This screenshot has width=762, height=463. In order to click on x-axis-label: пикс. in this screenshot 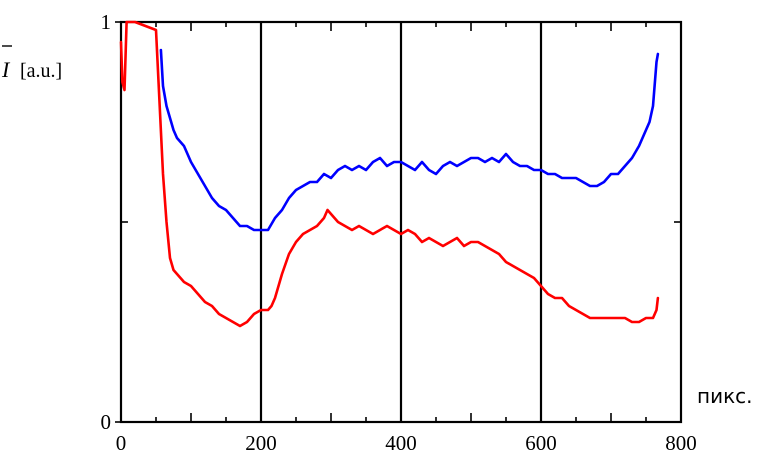, I will do `click(725, 396)`.